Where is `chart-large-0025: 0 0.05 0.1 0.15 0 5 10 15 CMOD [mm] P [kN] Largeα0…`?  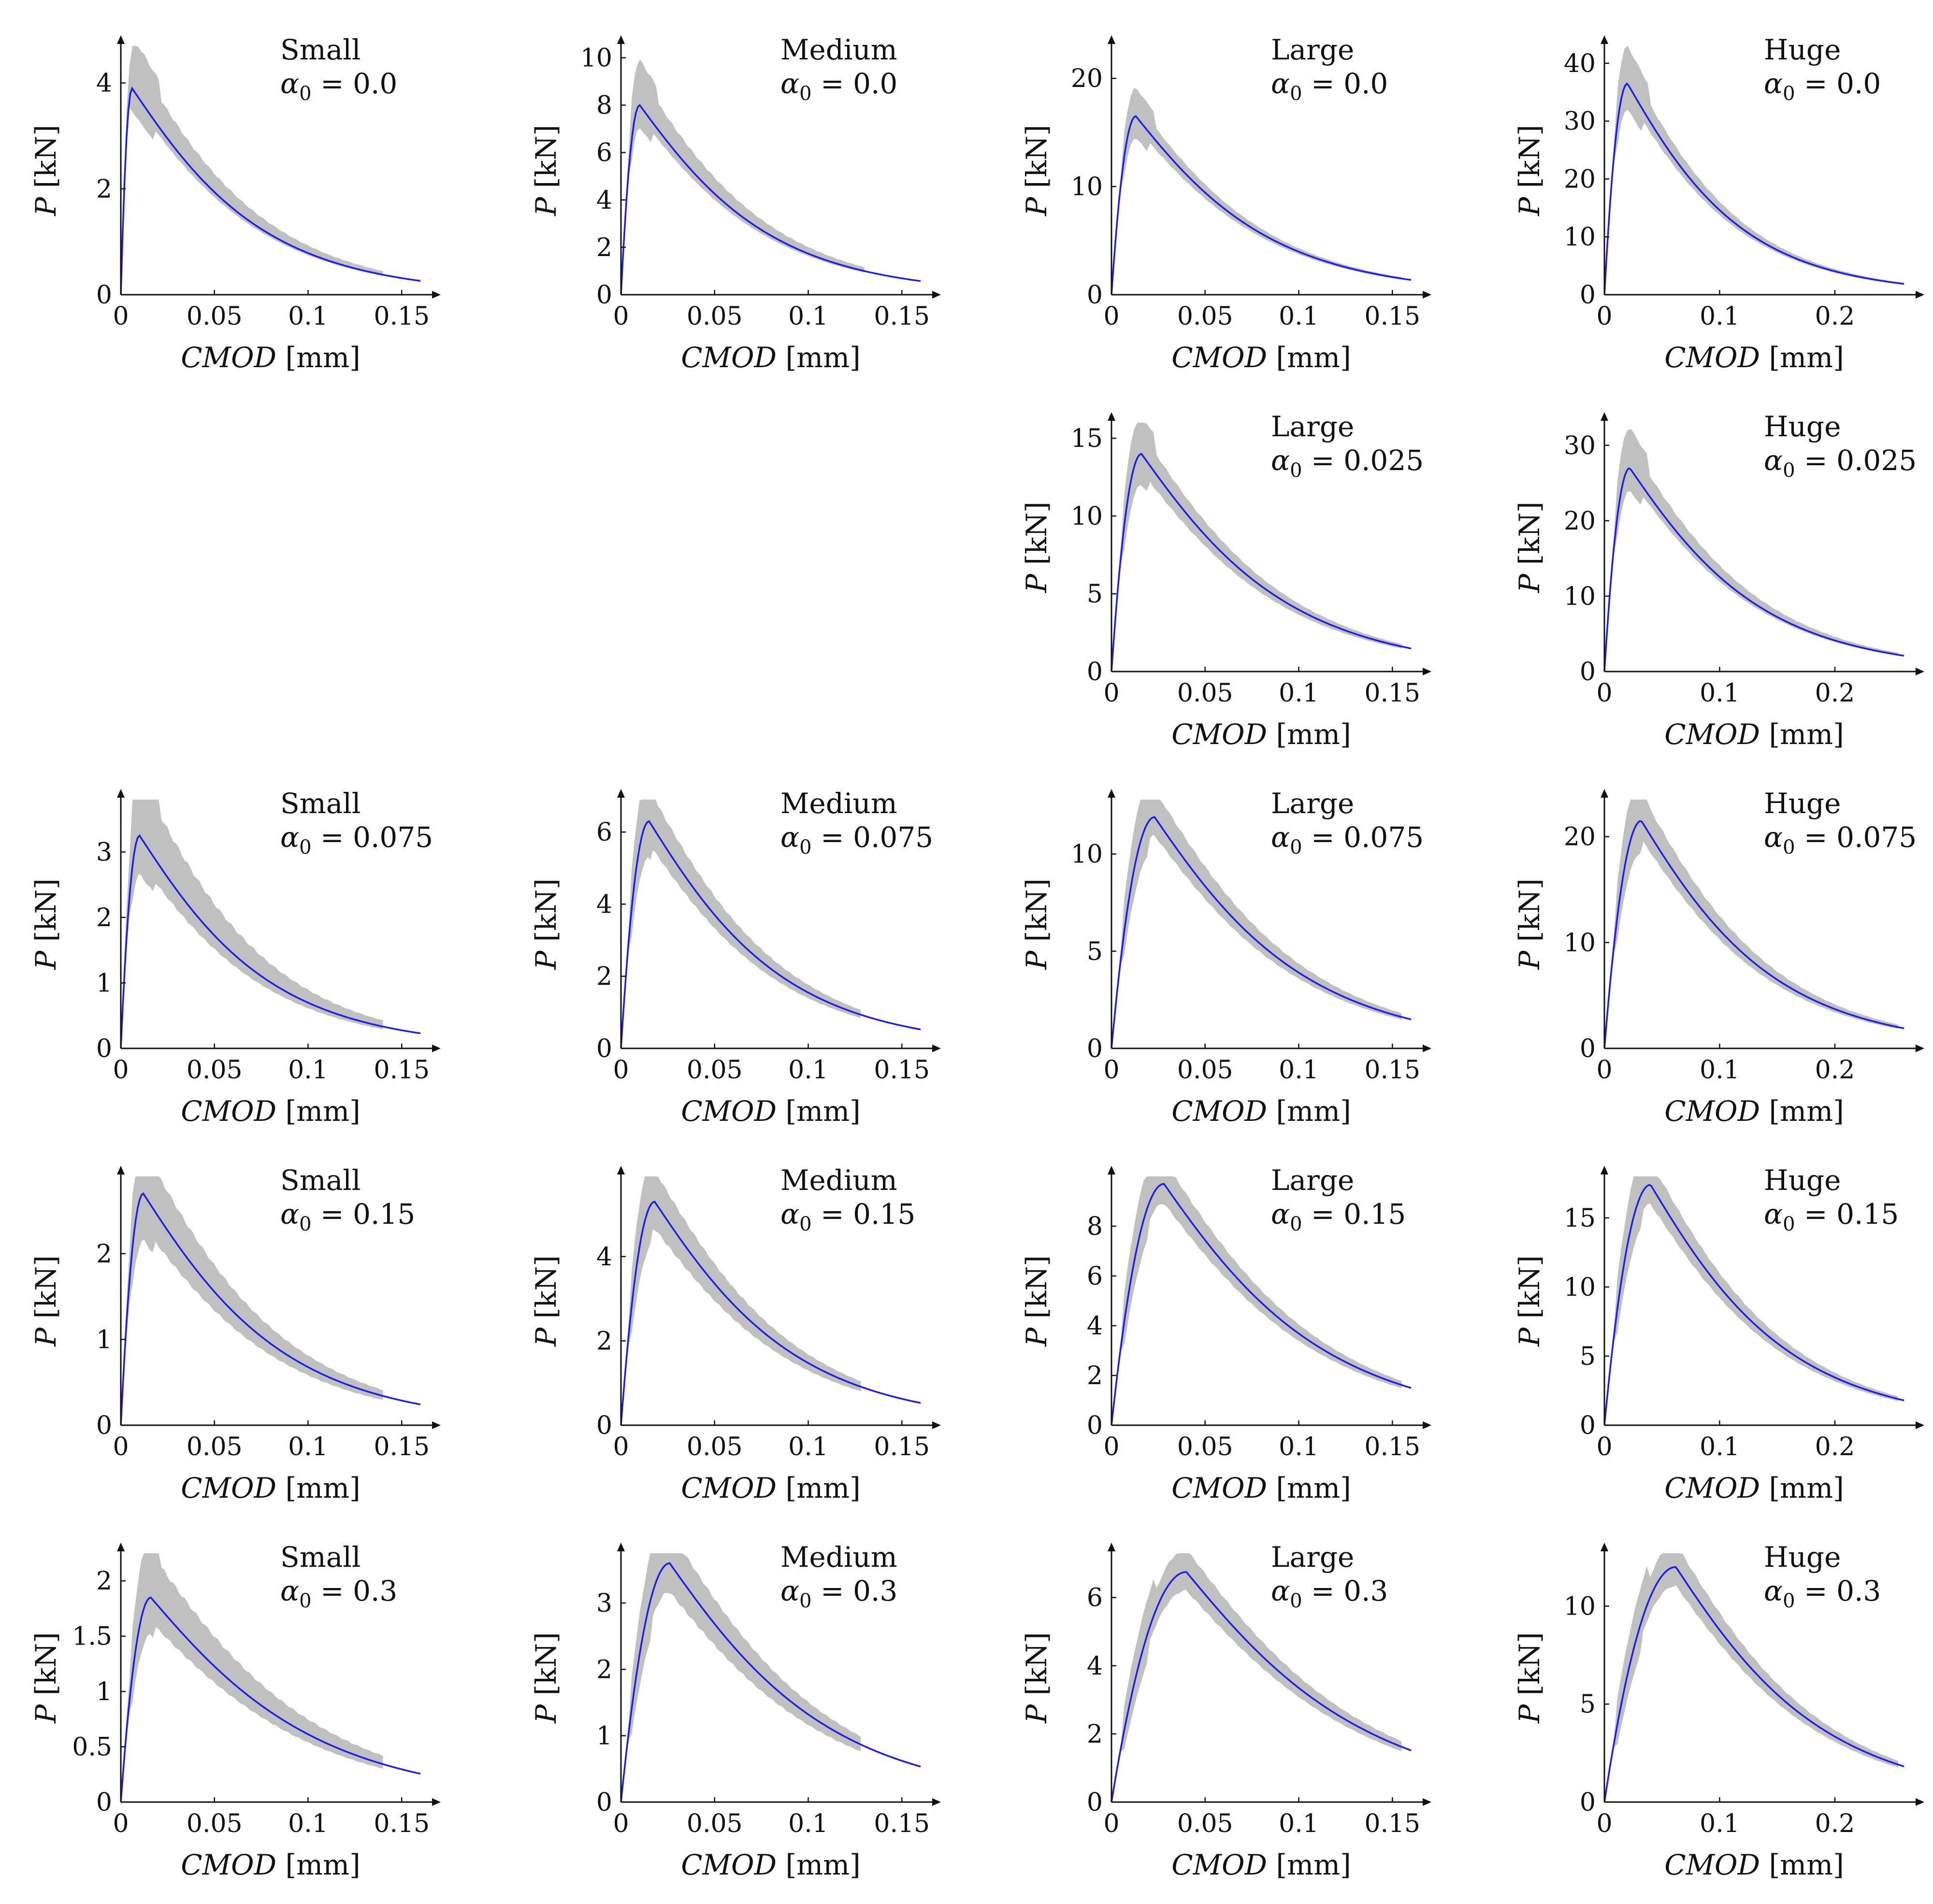 chart-large-0025: 0 0.05 0.1 0.15 0 5 10 15 CMOD [mm] P [kN] Largeα0… is located at coordinates (1225, 580).